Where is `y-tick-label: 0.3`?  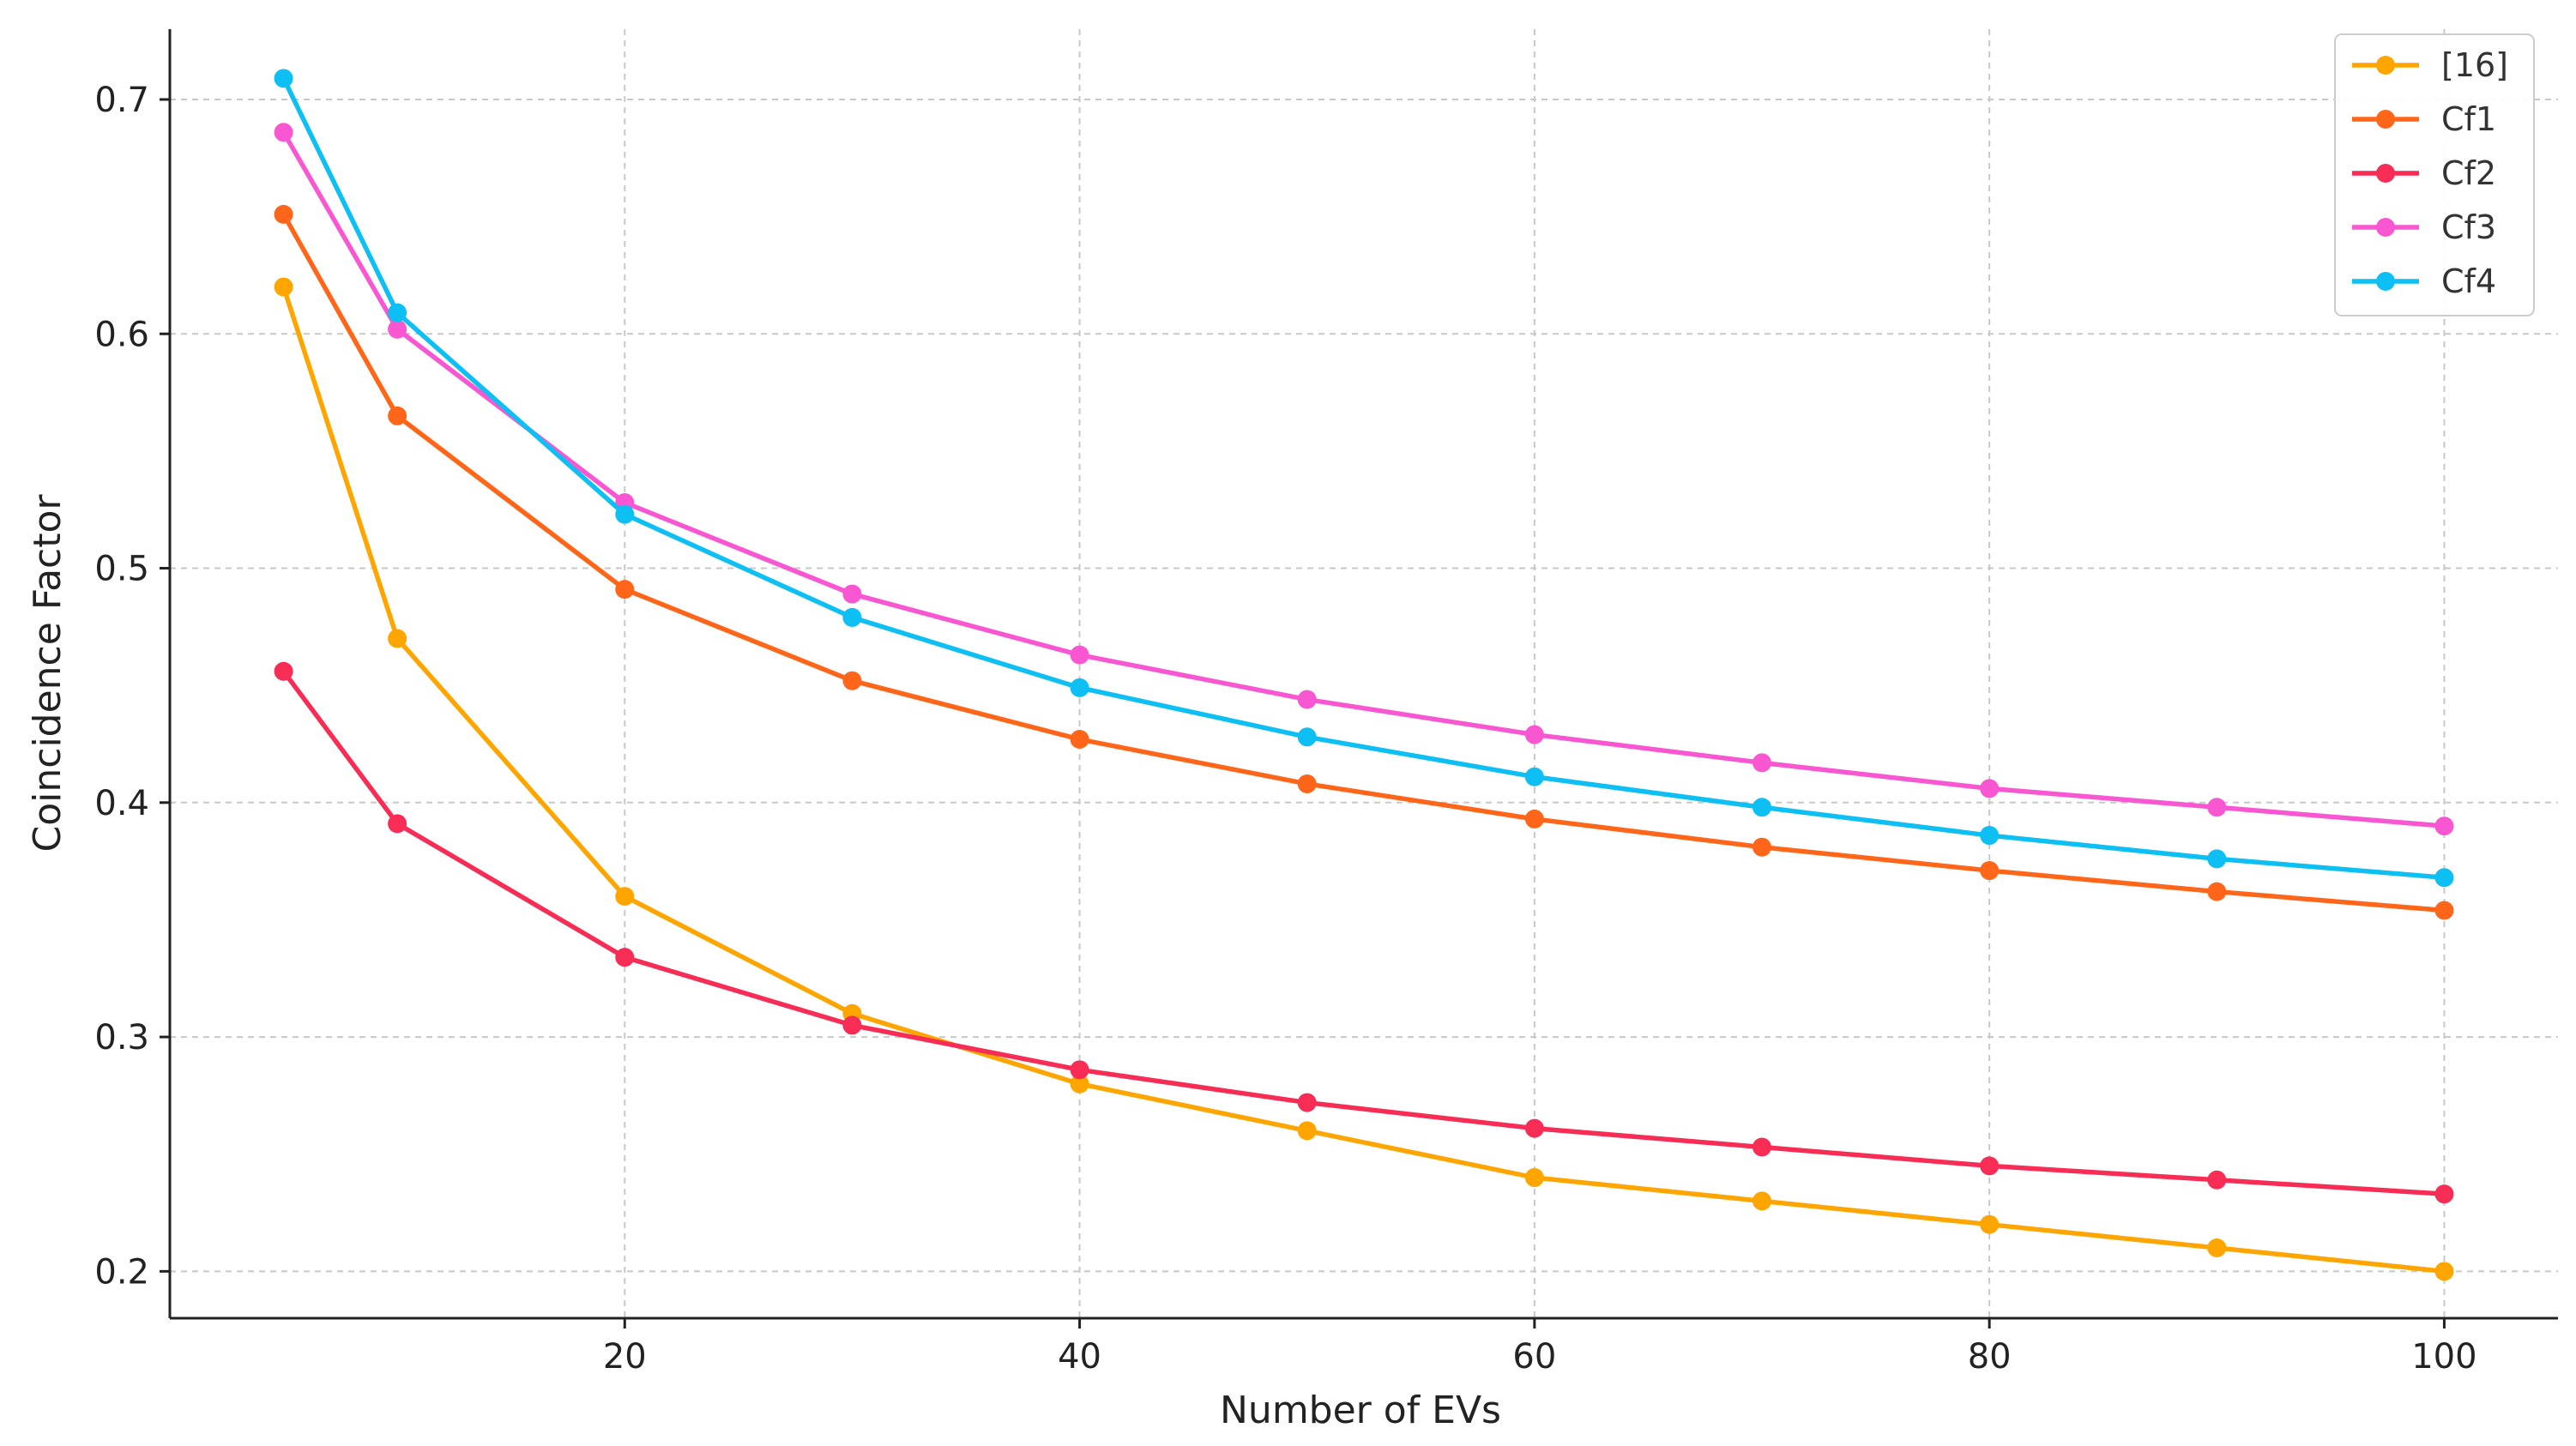
y-tick-label: 0.3 is located at coordinates (121, 1038).